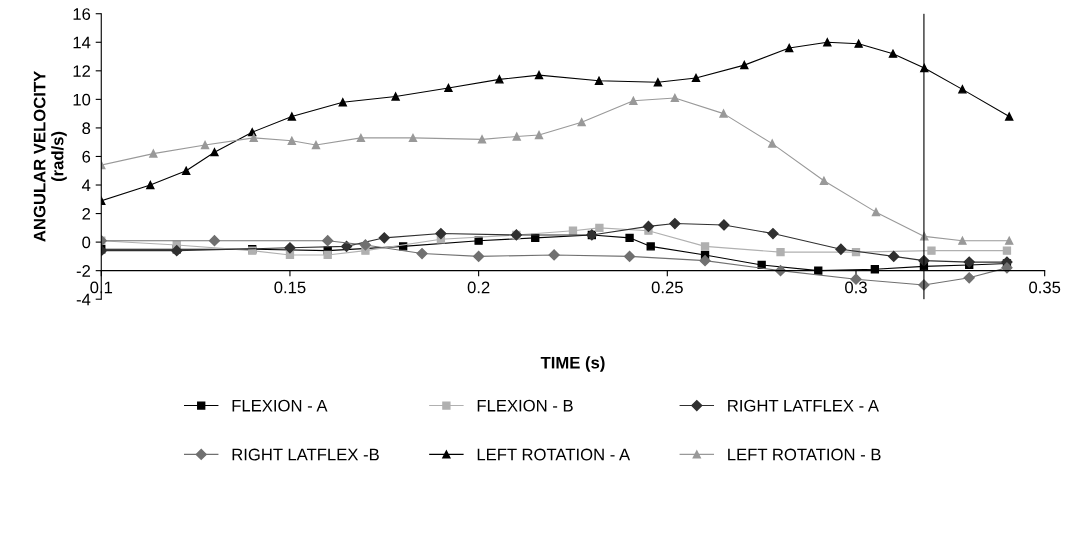 This screenshot has width=1066, height=549. What do you see at coordinates (667, 287) in the screenshot?
I see `x-tick-label: 0.25` at bounding box center [667, 287].